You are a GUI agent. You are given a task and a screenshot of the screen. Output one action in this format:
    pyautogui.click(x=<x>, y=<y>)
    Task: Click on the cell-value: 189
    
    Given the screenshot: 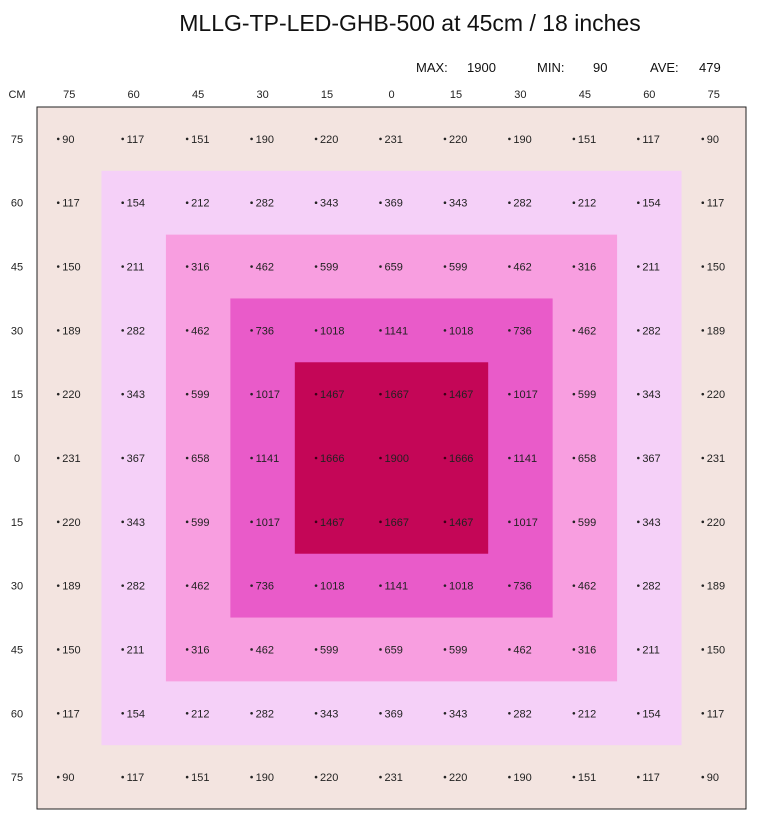 What is the action you would take?
    pyautogui.click(x=71, y=331)
    